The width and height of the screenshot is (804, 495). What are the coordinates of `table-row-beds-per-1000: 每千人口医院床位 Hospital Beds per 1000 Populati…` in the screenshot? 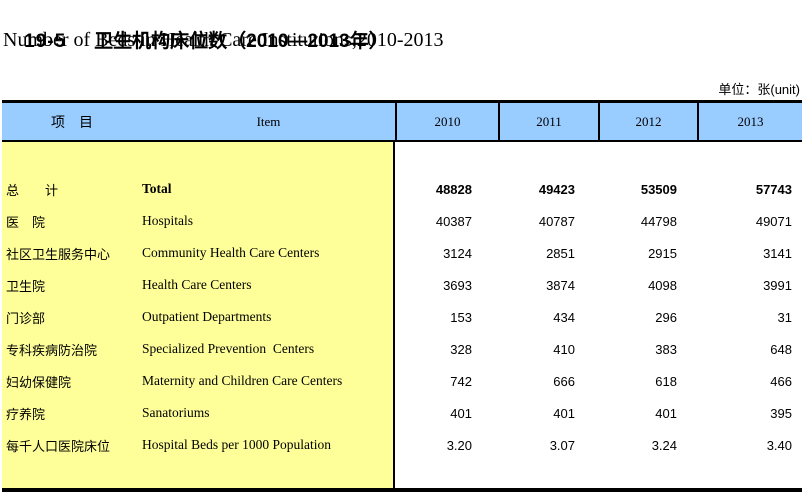 It's located at (402, 445).